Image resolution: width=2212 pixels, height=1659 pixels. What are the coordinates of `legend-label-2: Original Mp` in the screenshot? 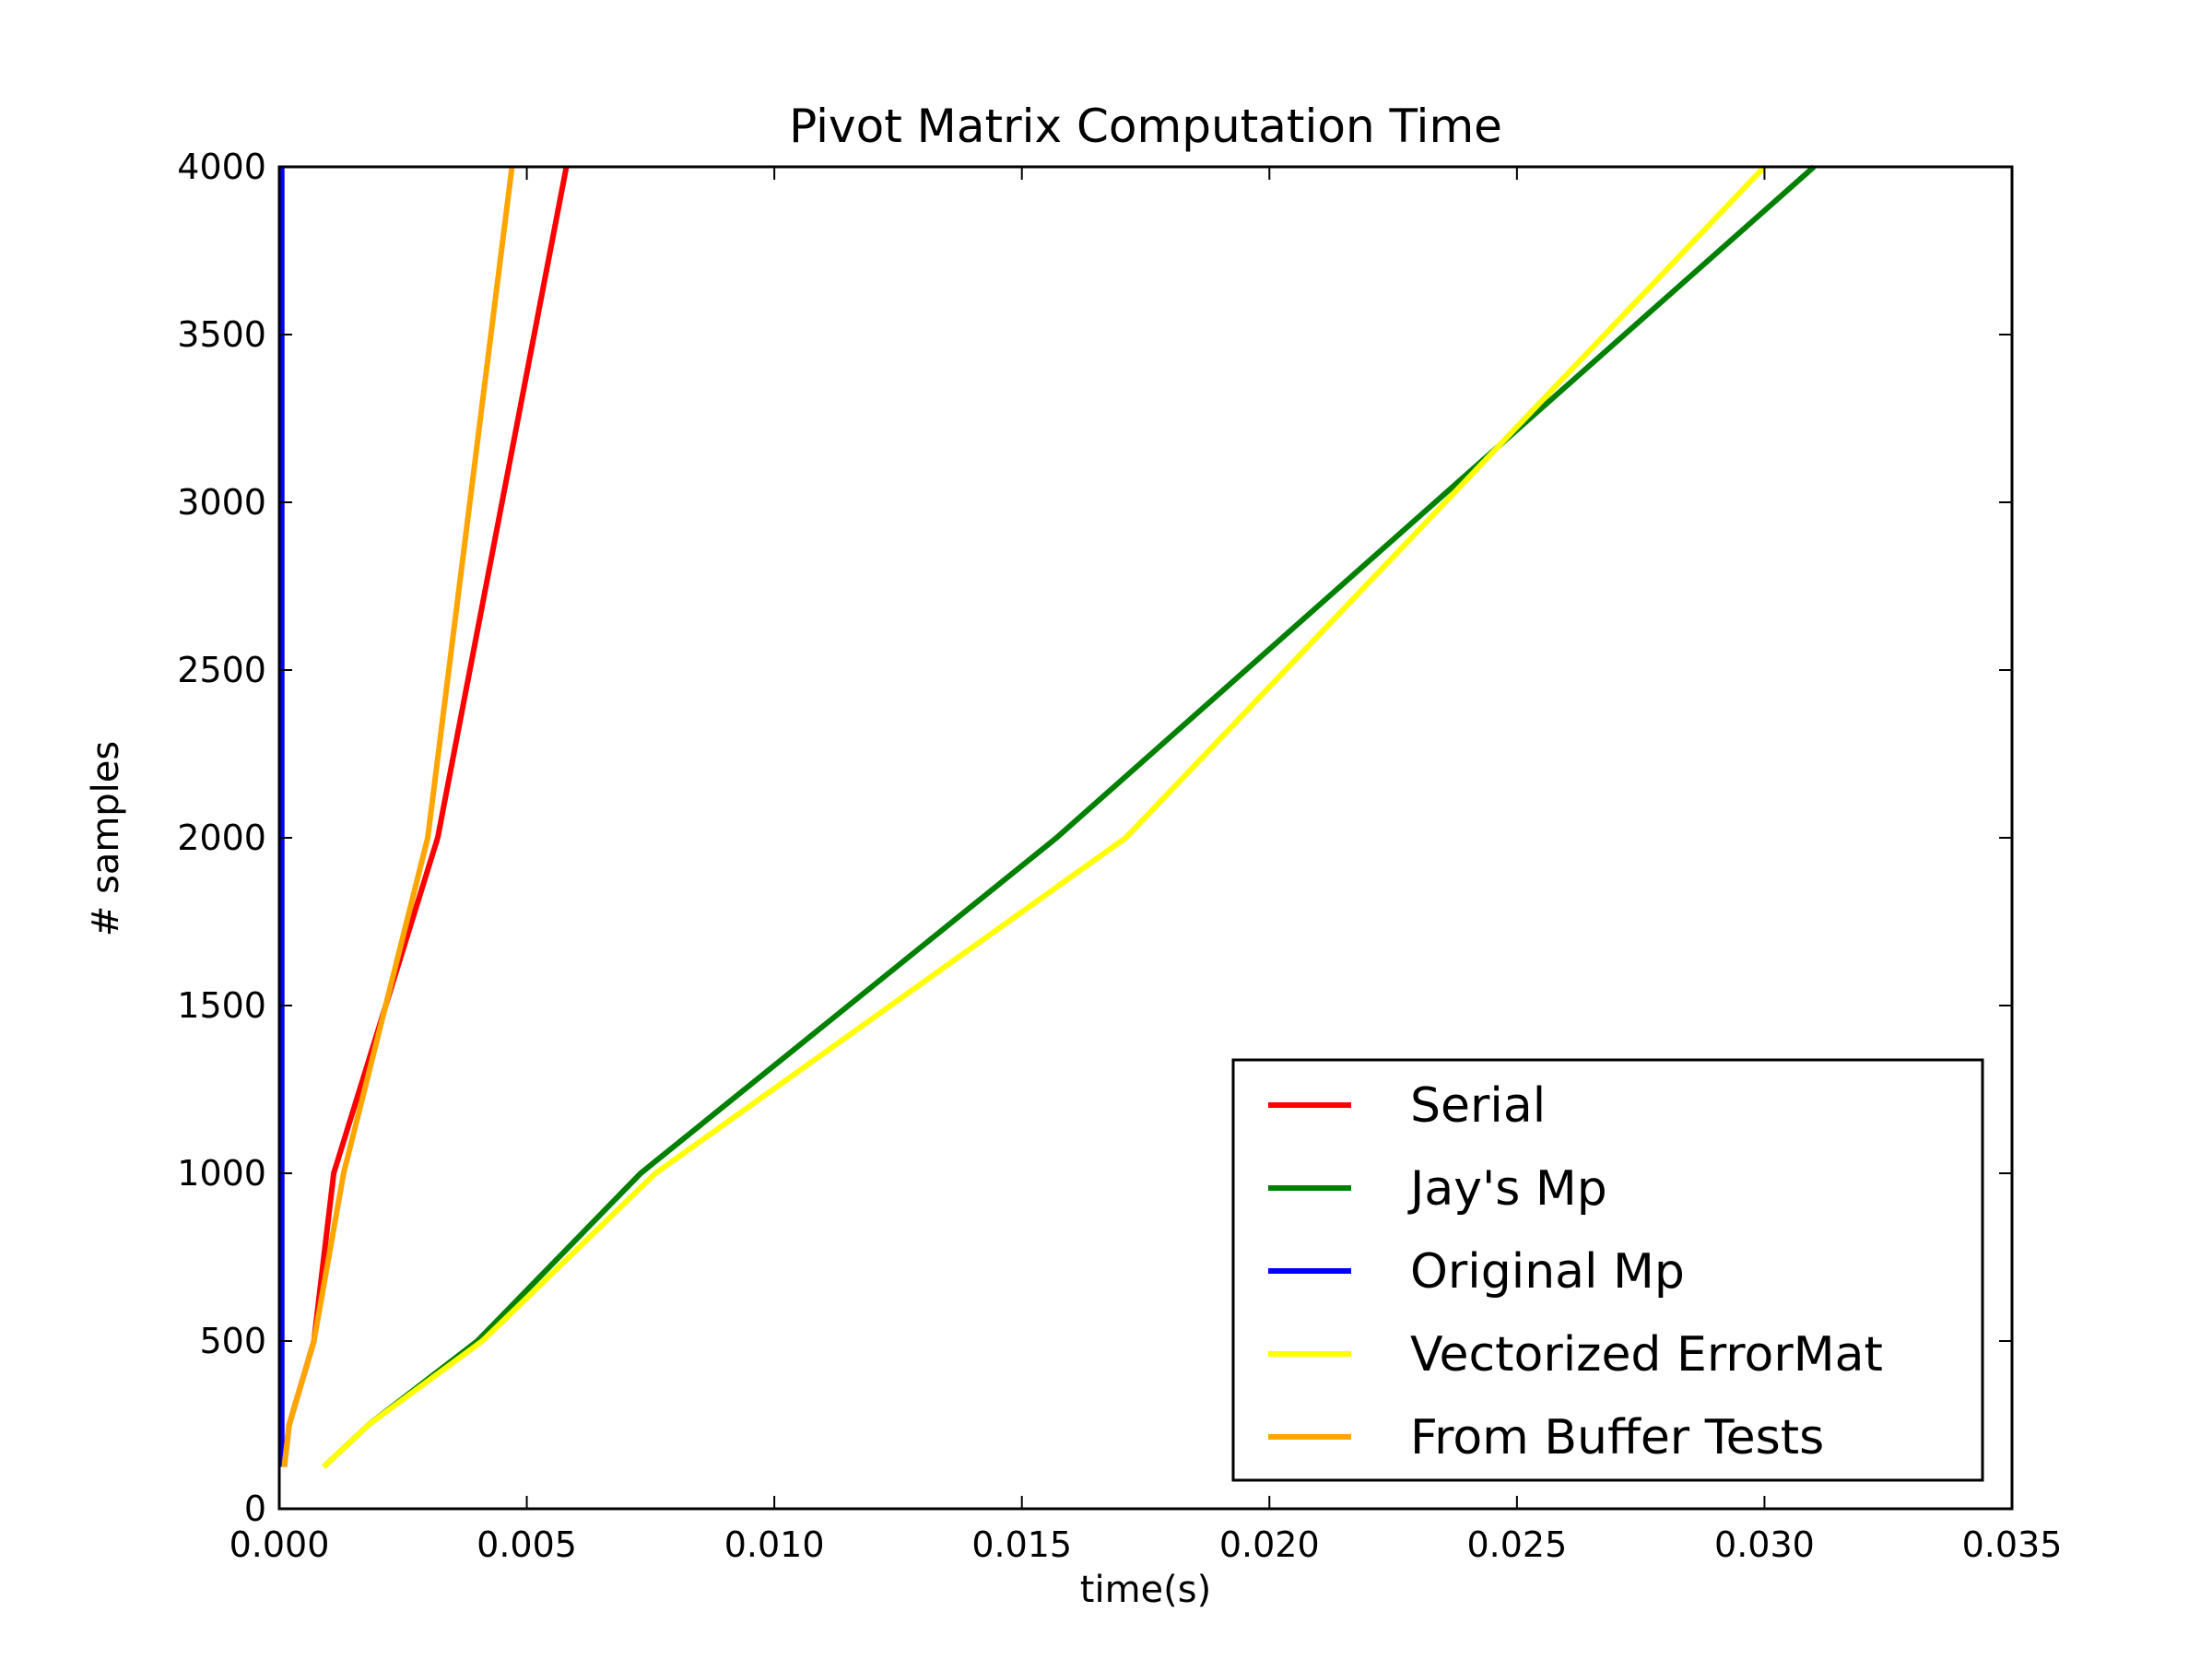 It's located at (1547, 1272).